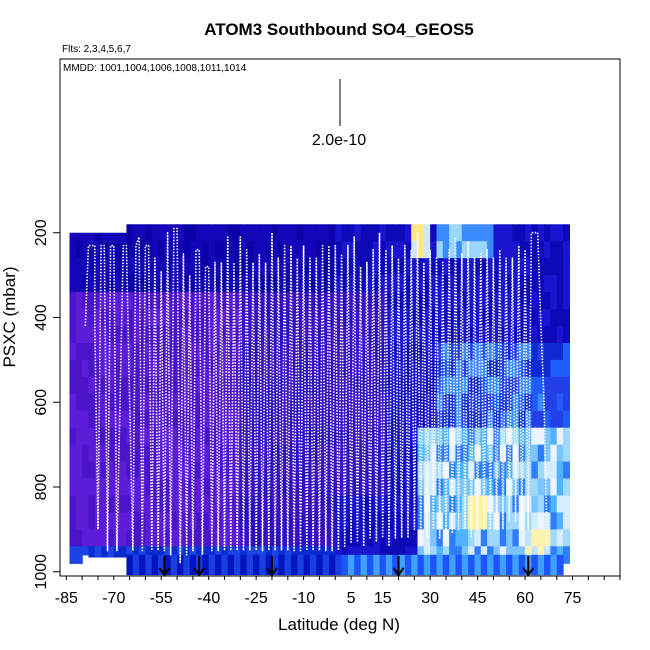  Describe the element at coordinates (66, 598) in the screenshot. I see `x-tick-label: -85` at that location.